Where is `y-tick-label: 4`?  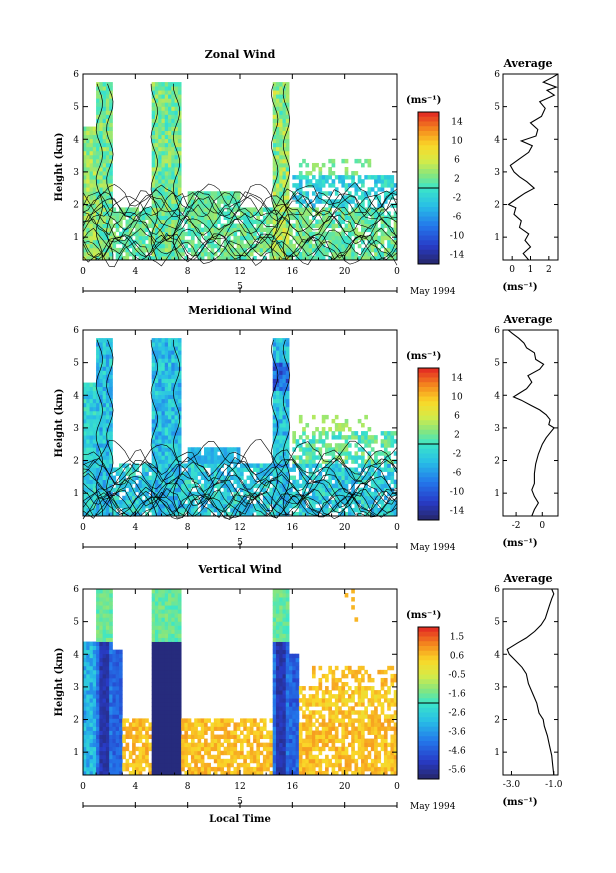
y-tick-label: 4 is located at coordinates (76, 396).